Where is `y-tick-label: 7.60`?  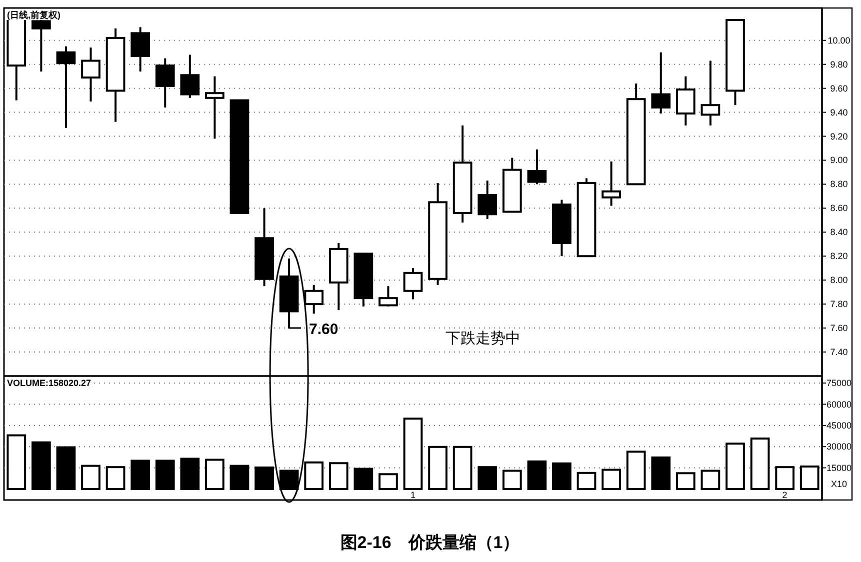 y-tick-label: 7.60 is located at coordinates (839, 328).